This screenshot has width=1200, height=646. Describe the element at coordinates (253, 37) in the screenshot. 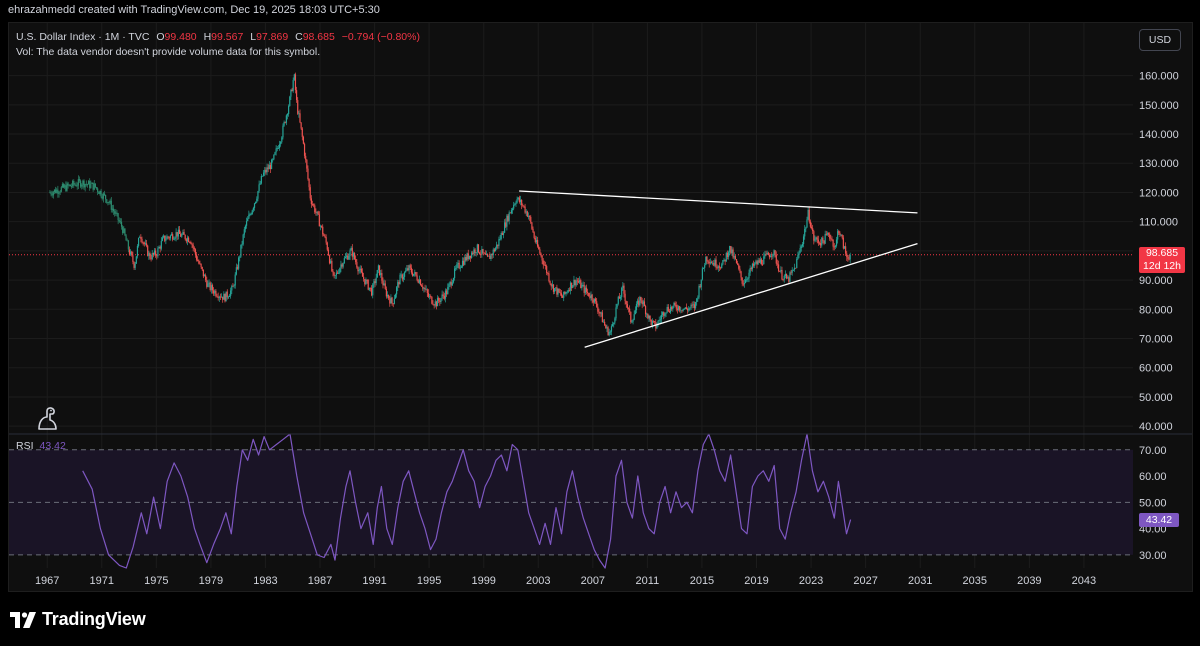

I see `low-label: L` at that location.